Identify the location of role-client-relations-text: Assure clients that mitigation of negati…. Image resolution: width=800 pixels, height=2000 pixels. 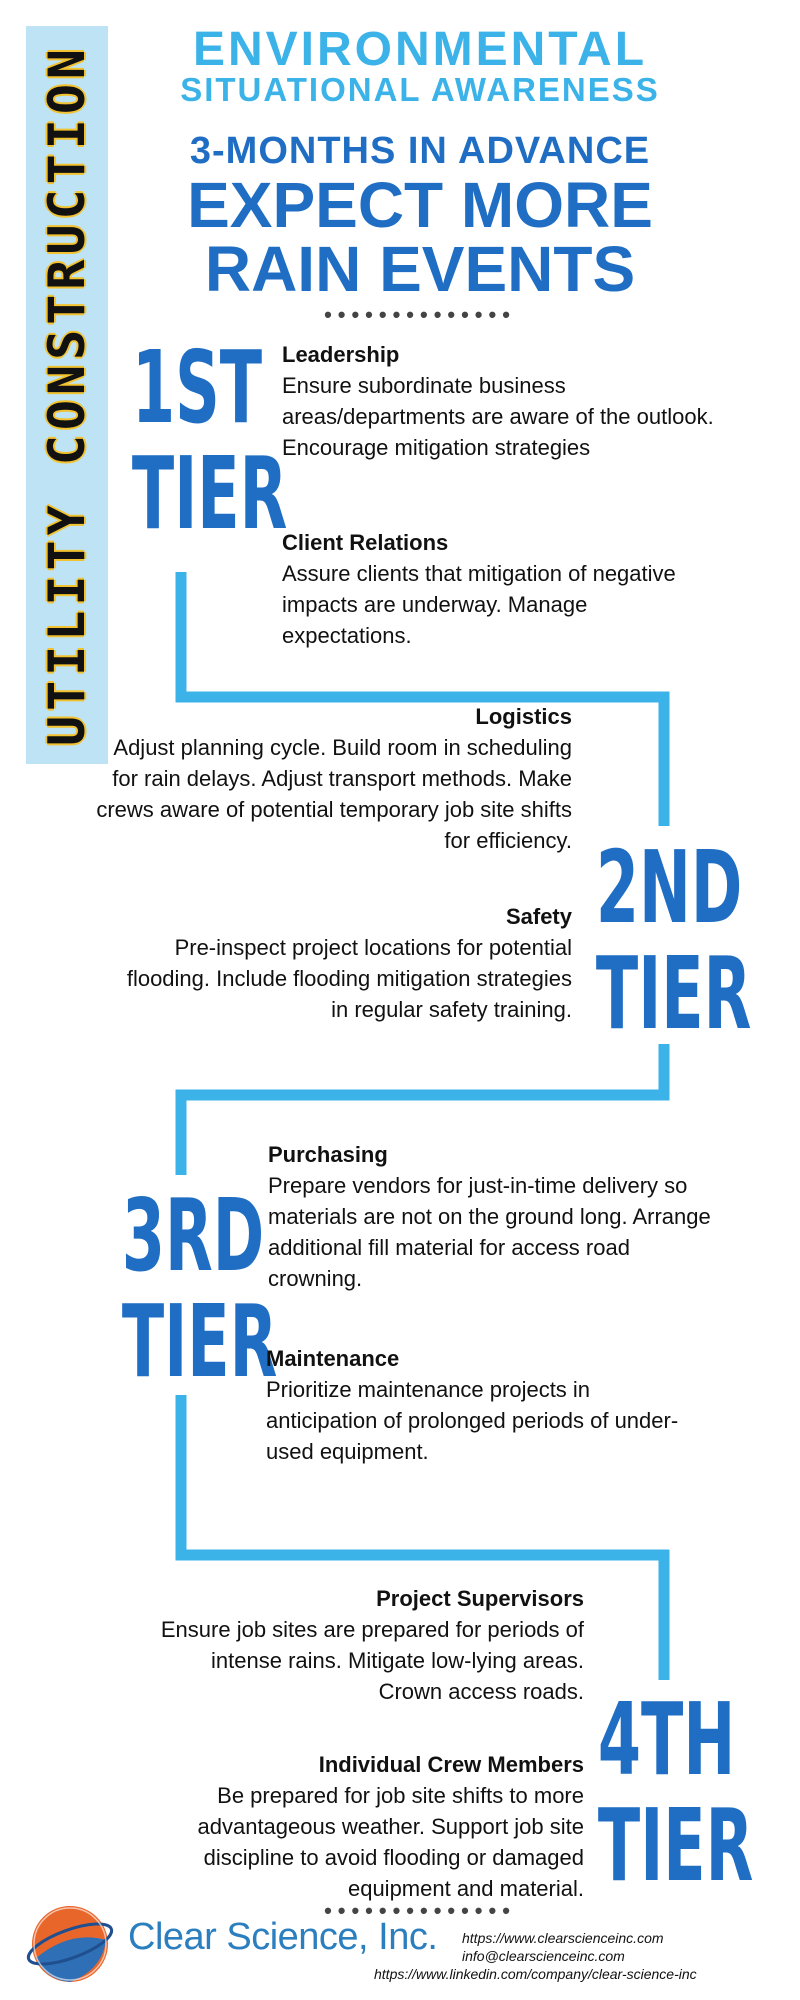
(479, 604).